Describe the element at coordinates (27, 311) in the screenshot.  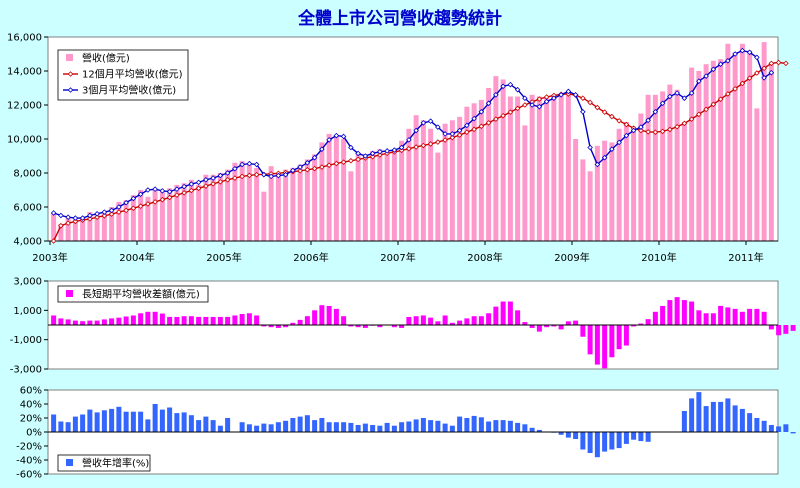
I see `y-tick-label: 1,000` at that location.